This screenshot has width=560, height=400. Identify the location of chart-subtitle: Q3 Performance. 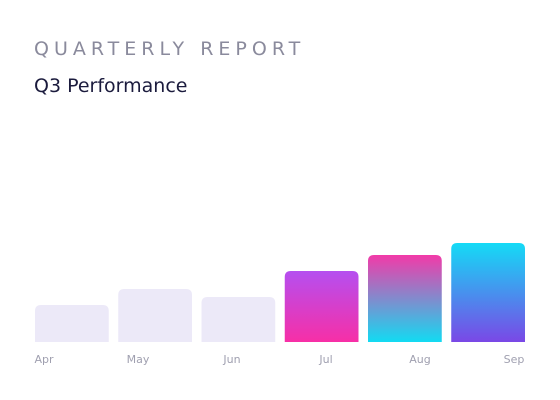
(110, 86).